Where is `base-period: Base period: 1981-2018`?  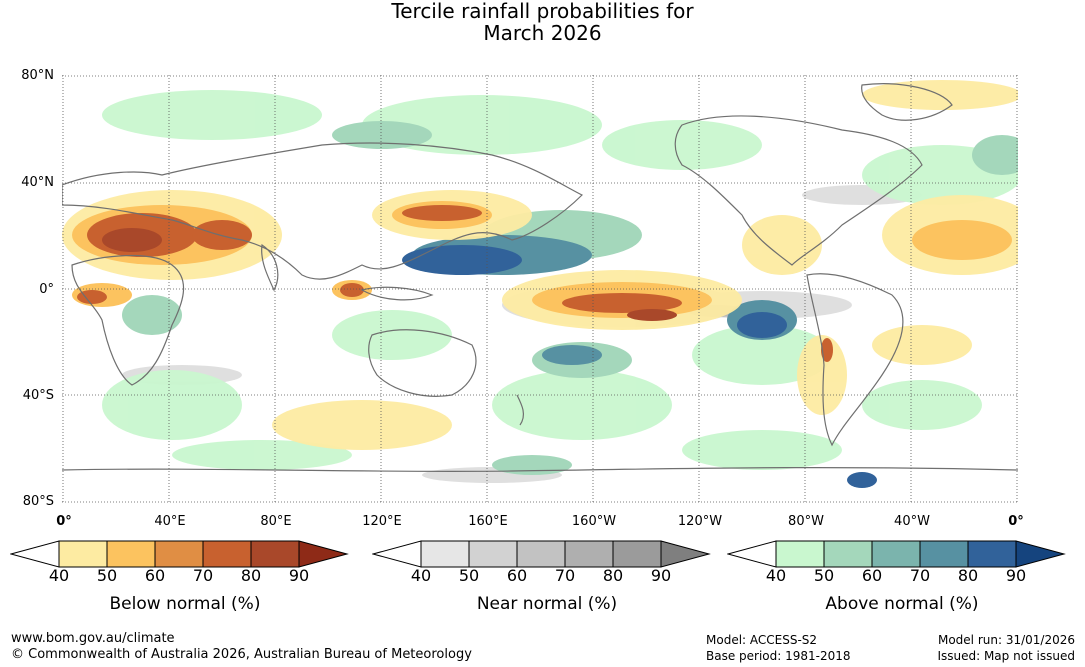 base-period: Base period: 1981-2018 is located at coordinates (778, 656).